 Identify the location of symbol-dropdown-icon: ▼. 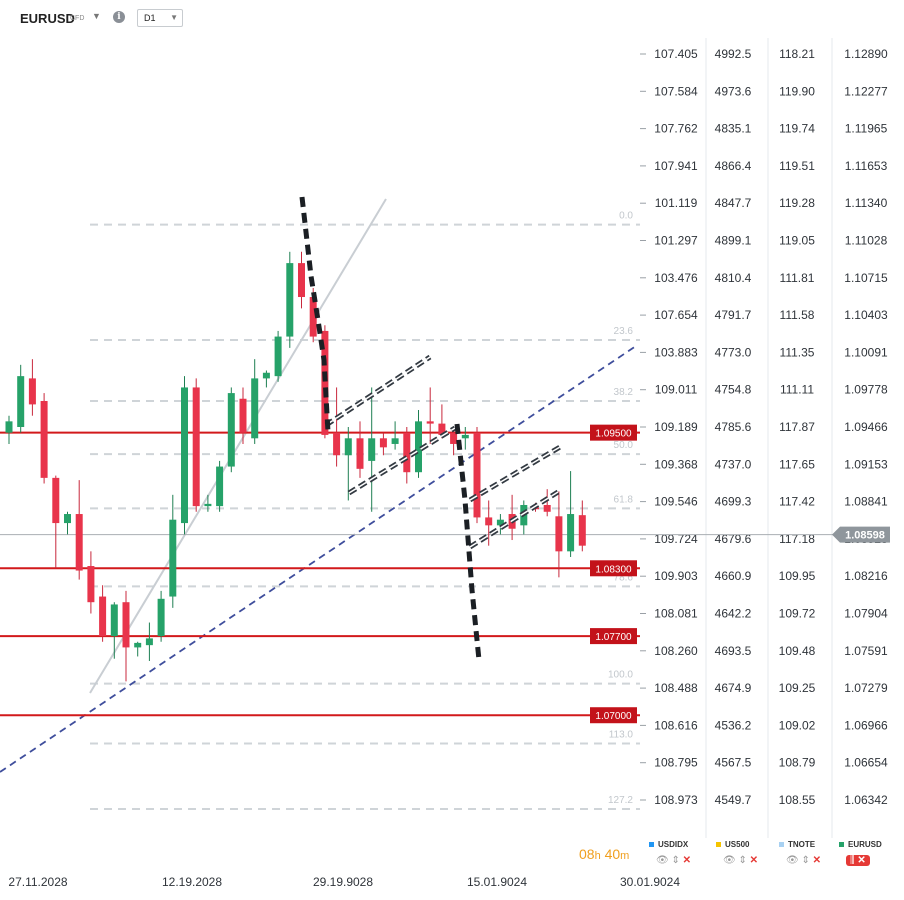
(96, 16).